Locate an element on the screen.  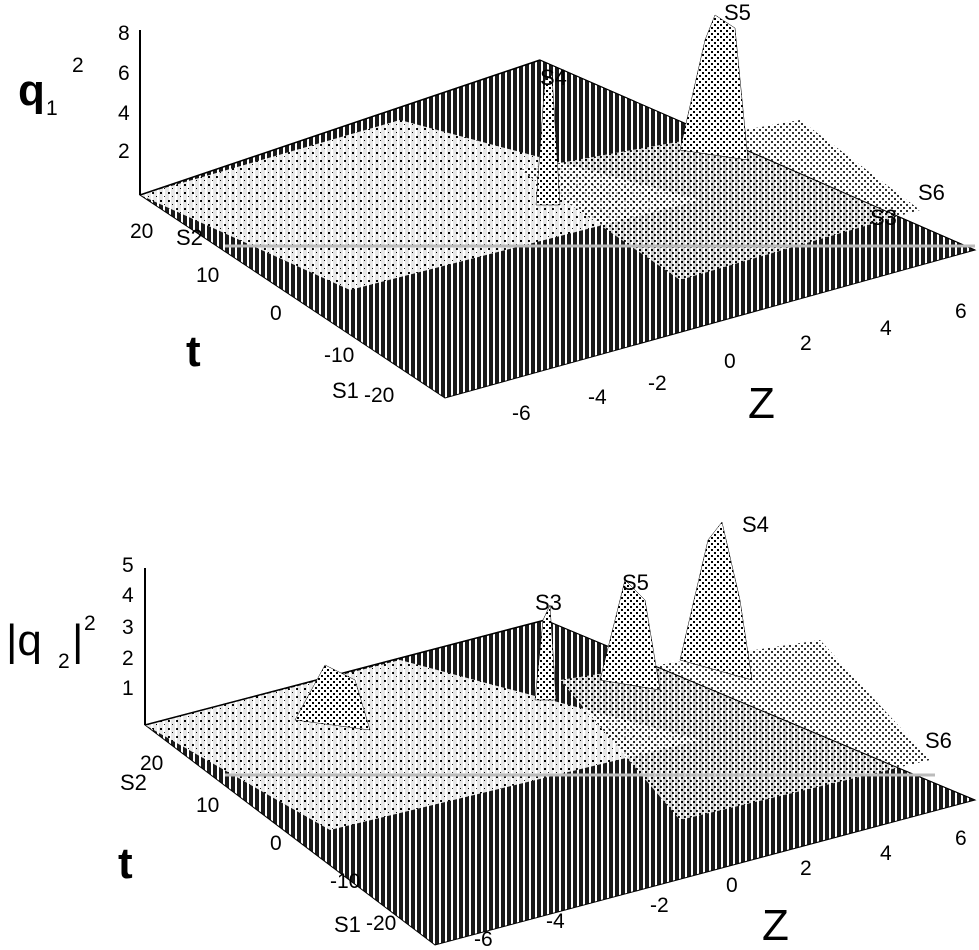
height-tick: 8 is located at coordinates (124, 33).